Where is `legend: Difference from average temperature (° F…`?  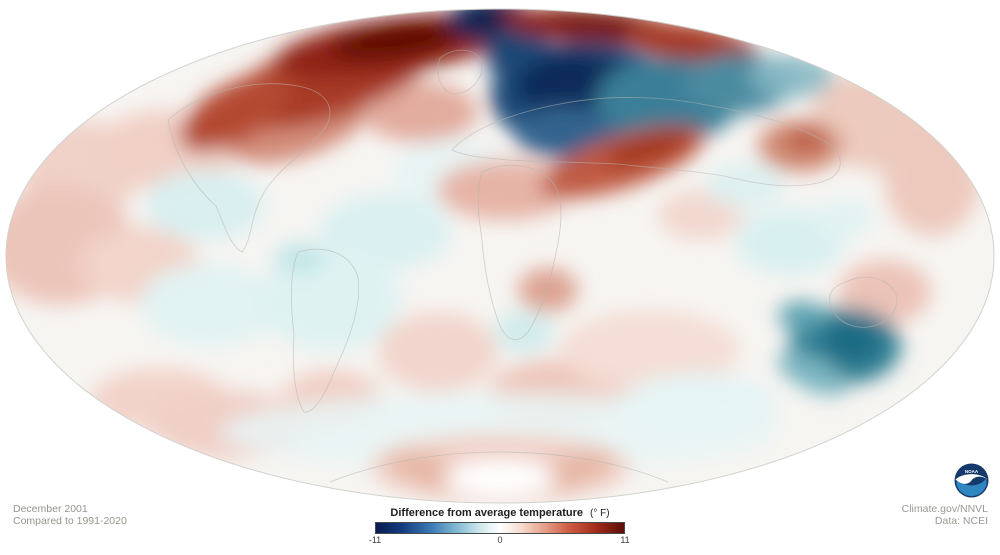 legend: Difference from average temperature (° F… is located at coordinates (499, 527).